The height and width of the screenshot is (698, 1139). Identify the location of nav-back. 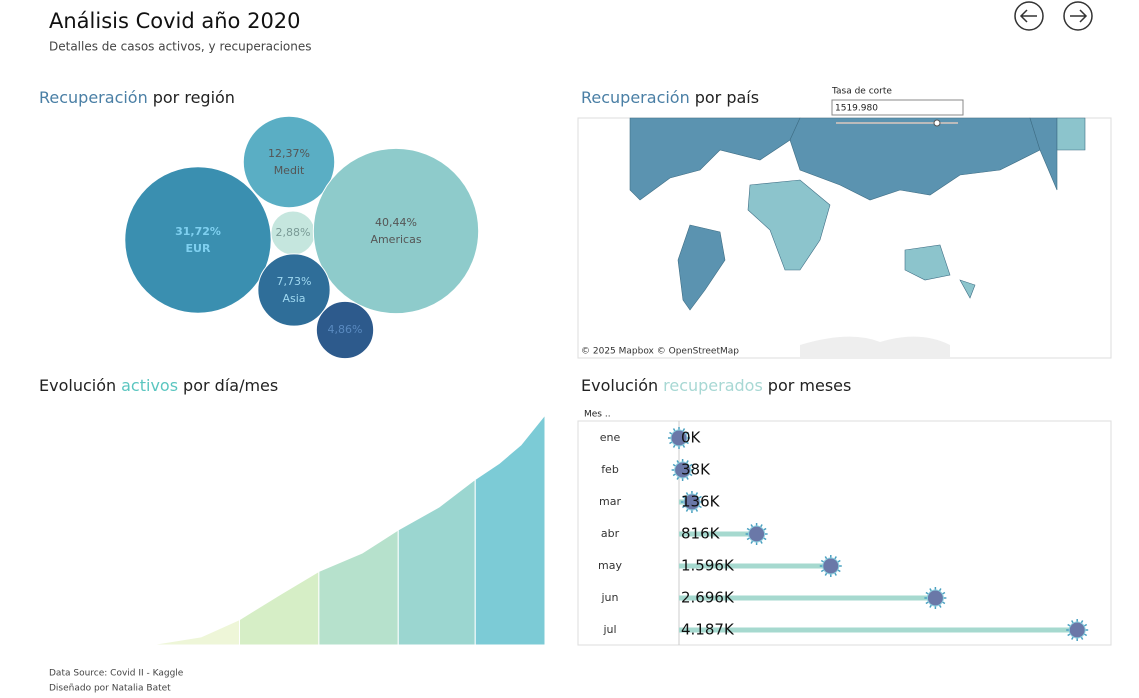
(1029, 16).